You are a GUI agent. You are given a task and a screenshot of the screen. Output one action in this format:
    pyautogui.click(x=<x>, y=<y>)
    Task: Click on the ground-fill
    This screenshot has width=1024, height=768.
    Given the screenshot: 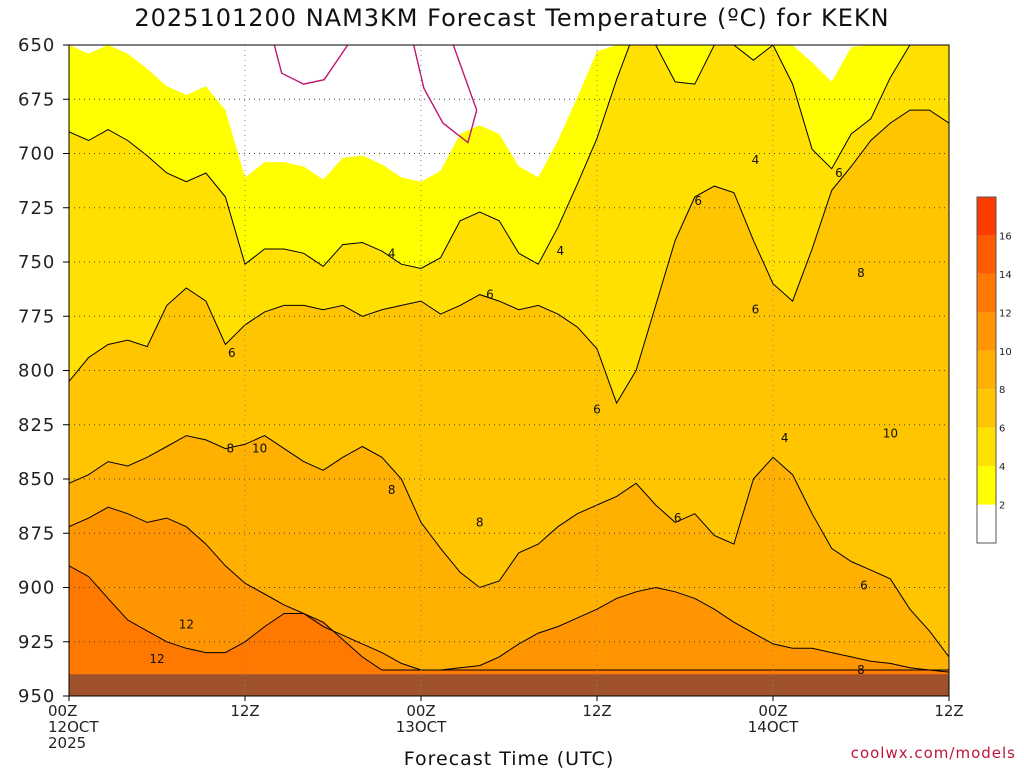 What is the action you would take?
    pyautogui.click(x=509, y=685)
    